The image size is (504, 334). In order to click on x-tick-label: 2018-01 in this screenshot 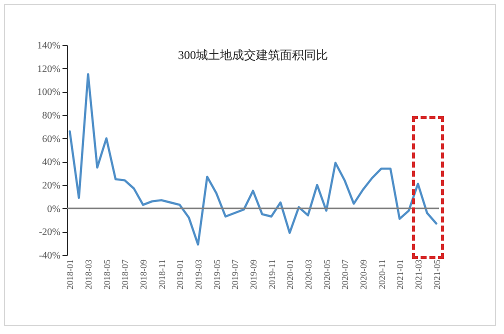, I will do `click(70, 275)`.